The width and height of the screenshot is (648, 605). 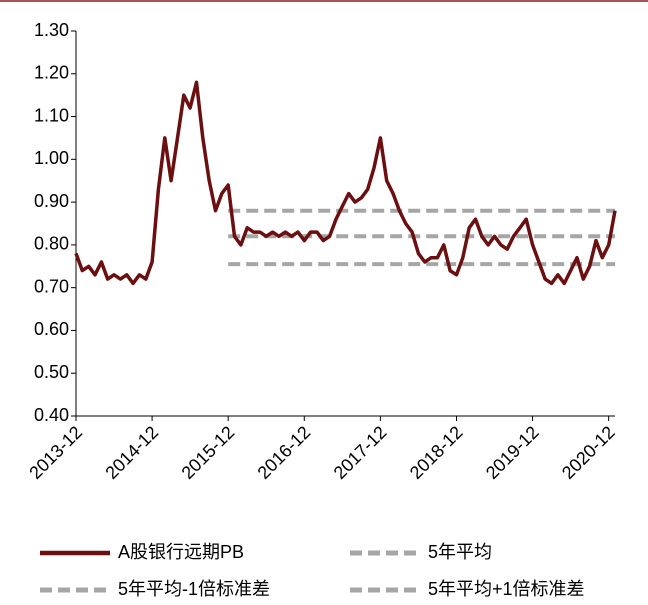 What do you see at coordinates (460, 552) in the screenshot?
I see `legend-label: 5年平均` at bounding box center [460, 552].